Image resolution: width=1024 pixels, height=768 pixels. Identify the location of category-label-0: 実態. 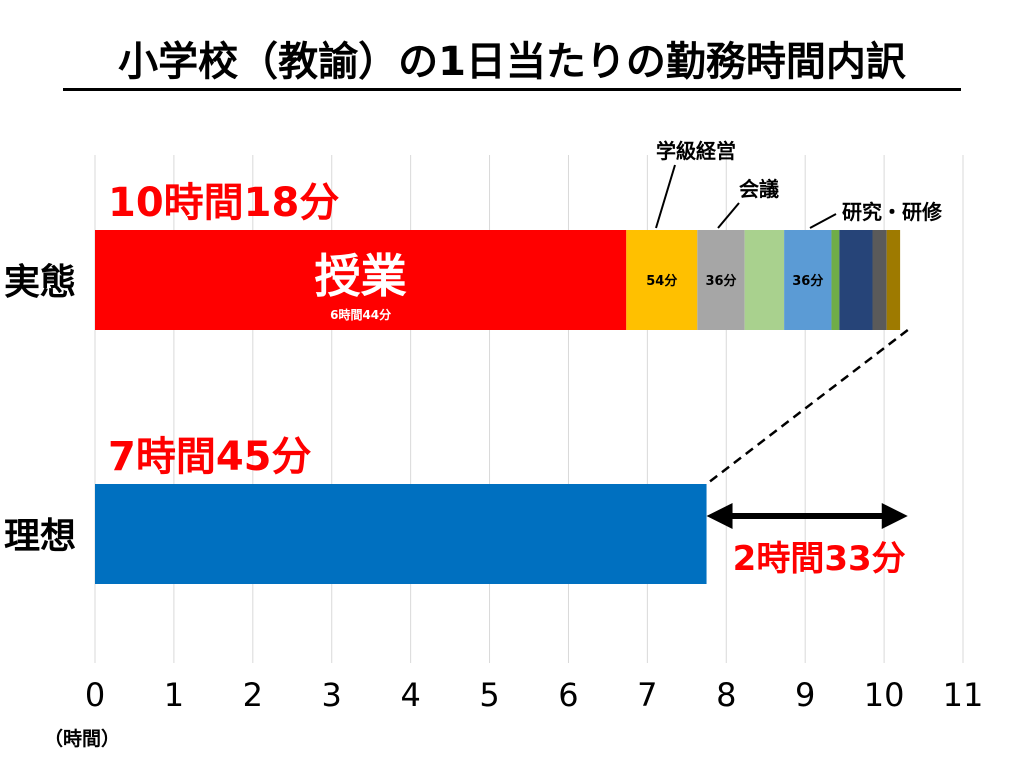
(40, 282).